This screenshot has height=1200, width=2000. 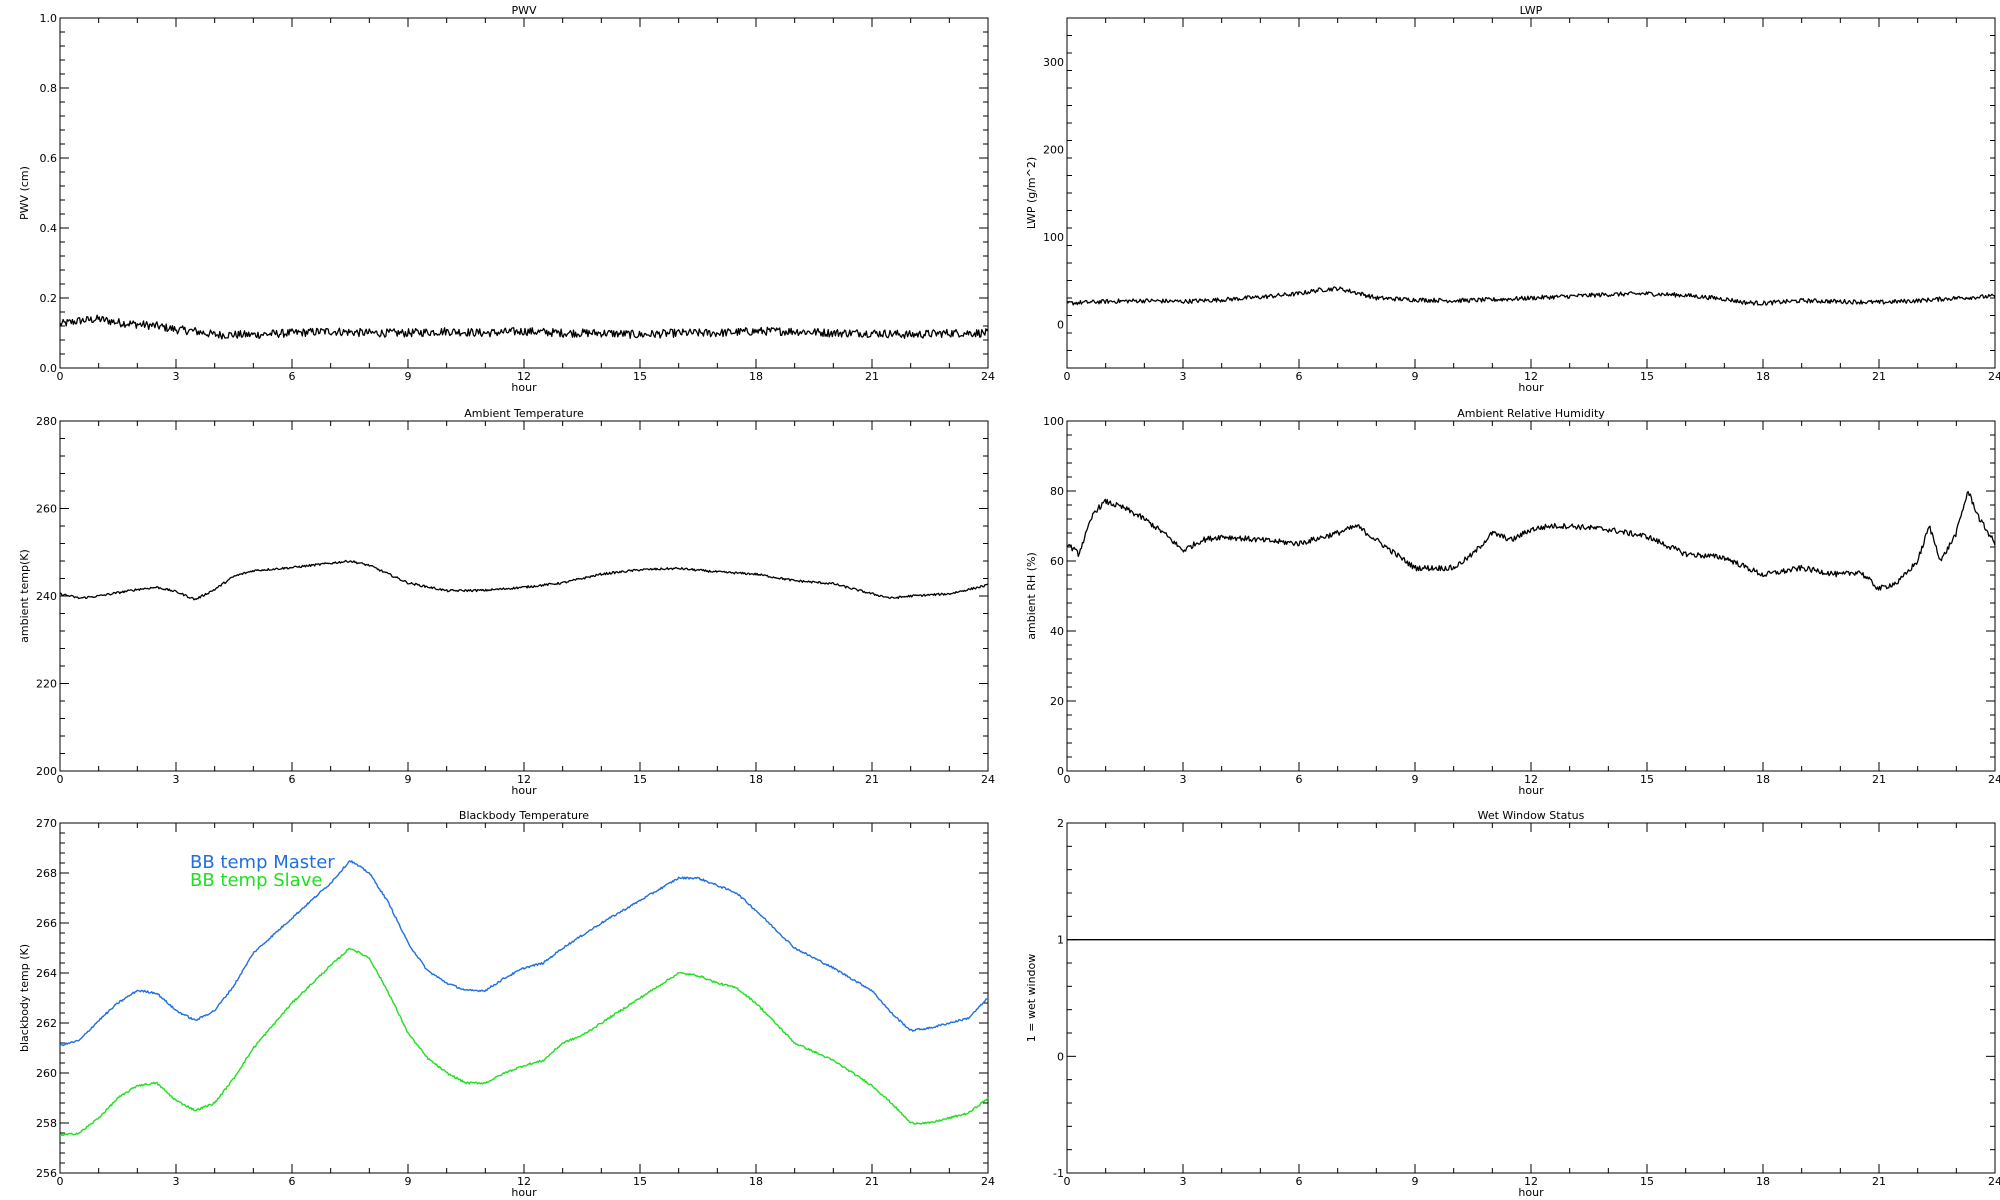 I want to click on wet_window-x-tick-label: 21, so click(x=1879, y=1181).